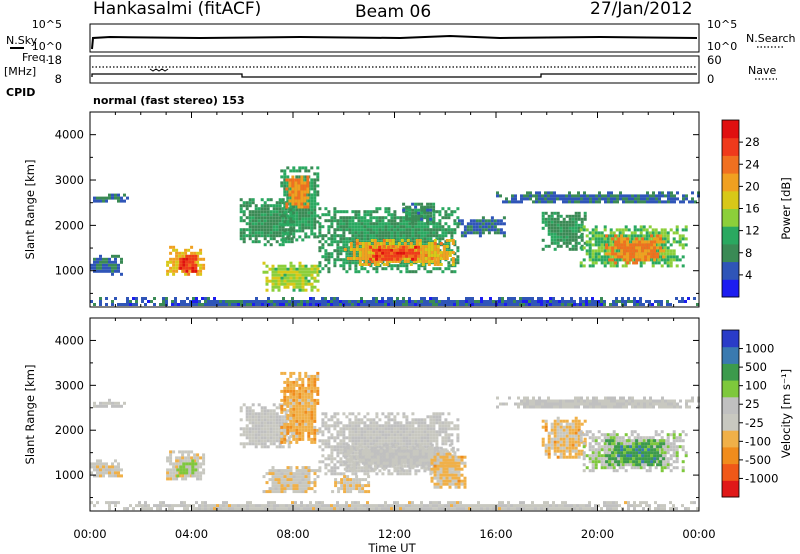 This screenshot has height=554, width=800. Describe the element at coordinates (47, 24) in the screenshot. I see `nsky-tick-top: 10^5` at that location.